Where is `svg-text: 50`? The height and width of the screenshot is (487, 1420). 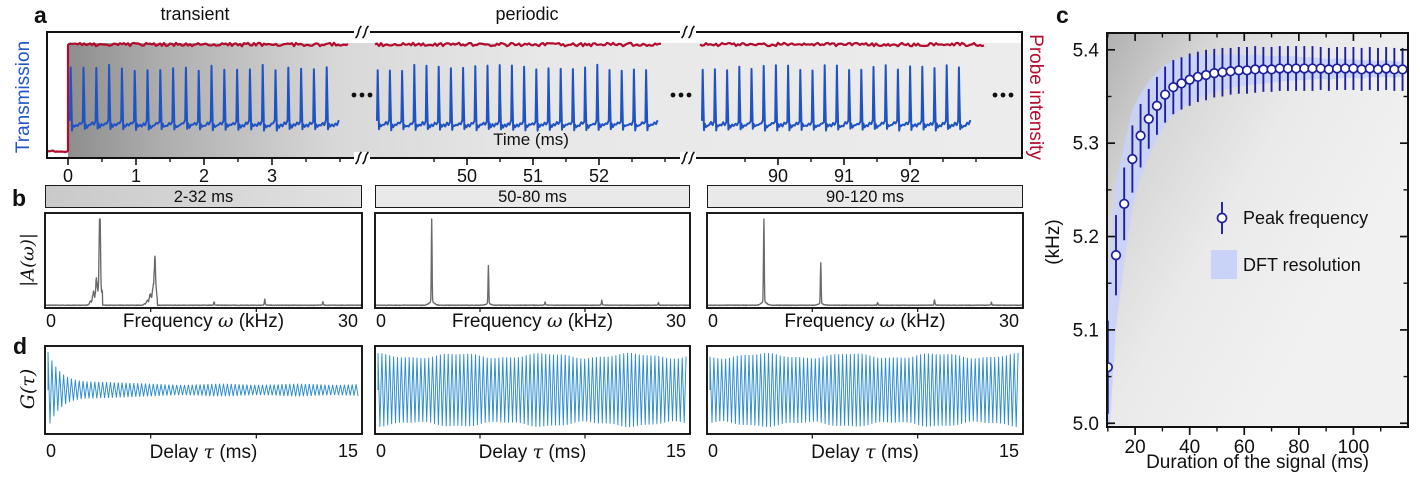
svg-text: 50 is located at coordinates (467, 176).